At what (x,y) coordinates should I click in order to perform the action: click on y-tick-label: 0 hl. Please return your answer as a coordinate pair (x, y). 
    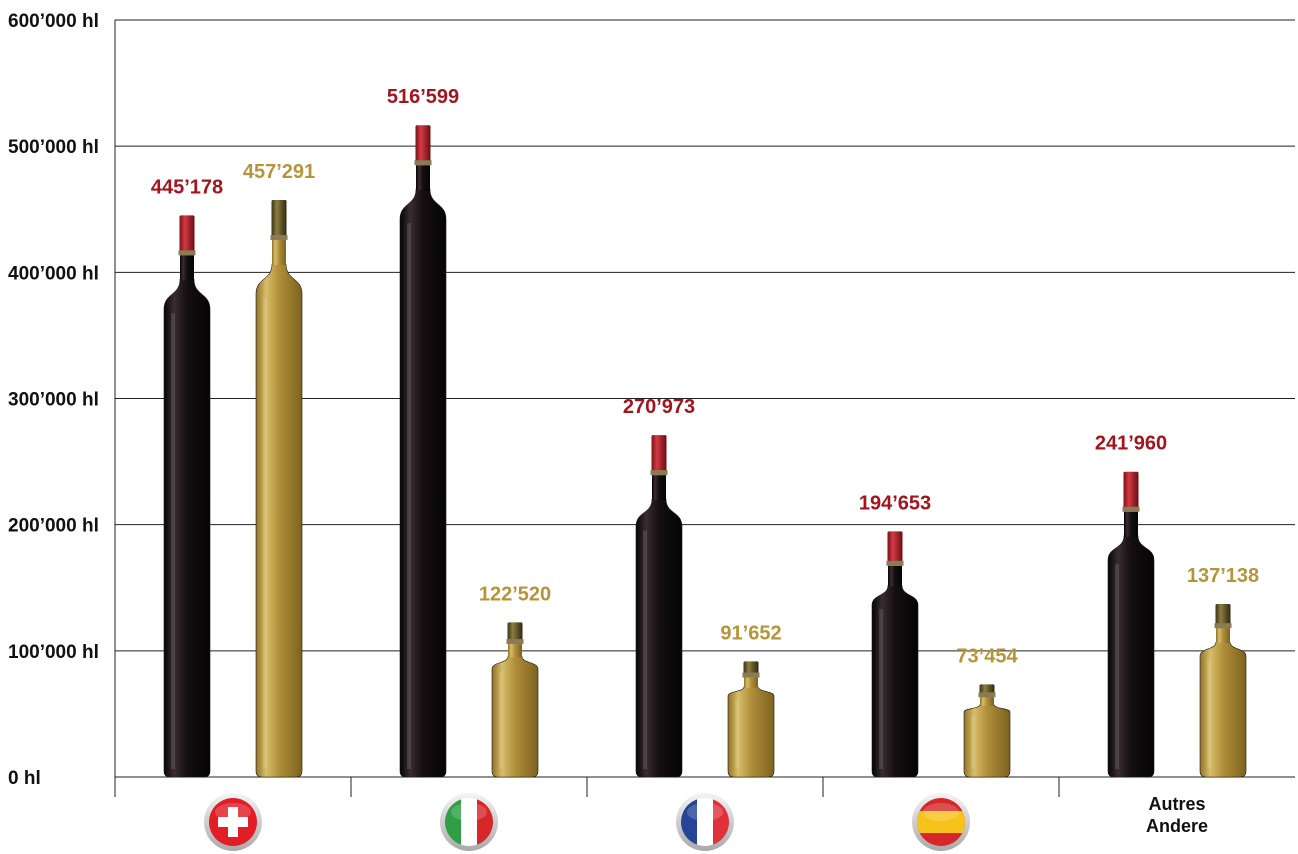
    Looking at the image, I should click on (24, 778).